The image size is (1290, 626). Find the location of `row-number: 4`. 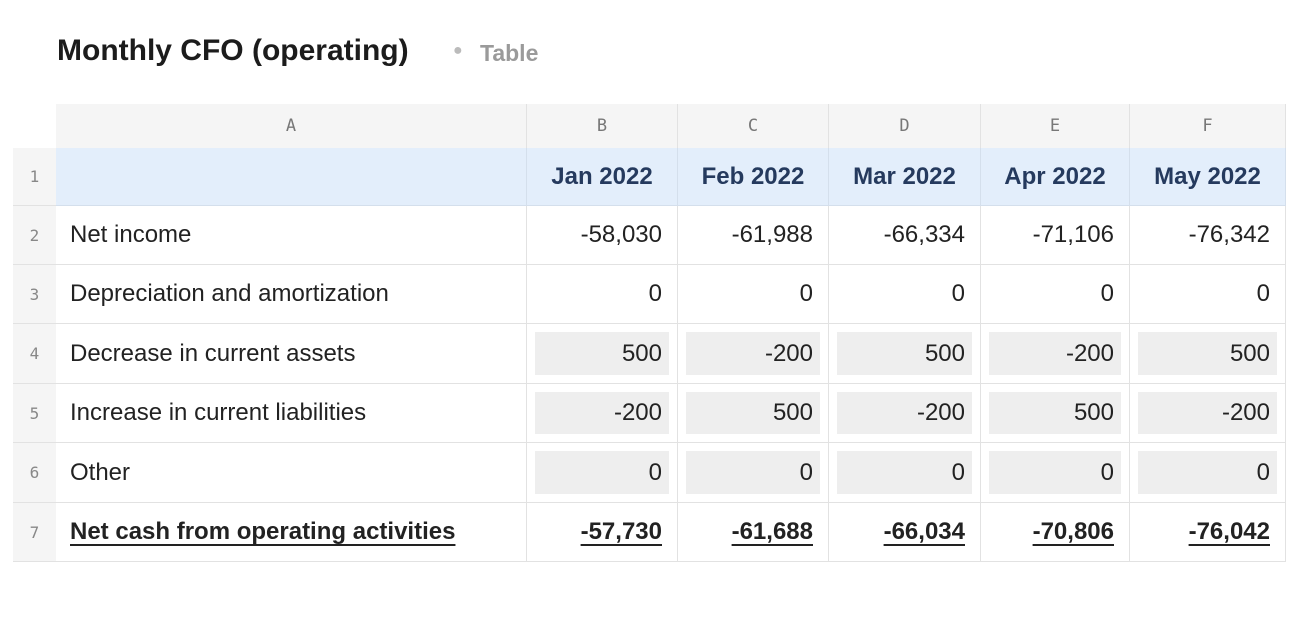

row-number: 4 is located at coordinates (34, 354).